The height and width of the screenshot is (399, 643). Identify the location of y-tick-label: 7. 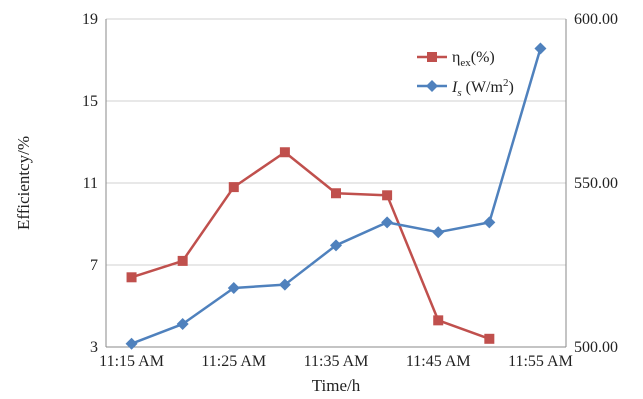
(94, 265).